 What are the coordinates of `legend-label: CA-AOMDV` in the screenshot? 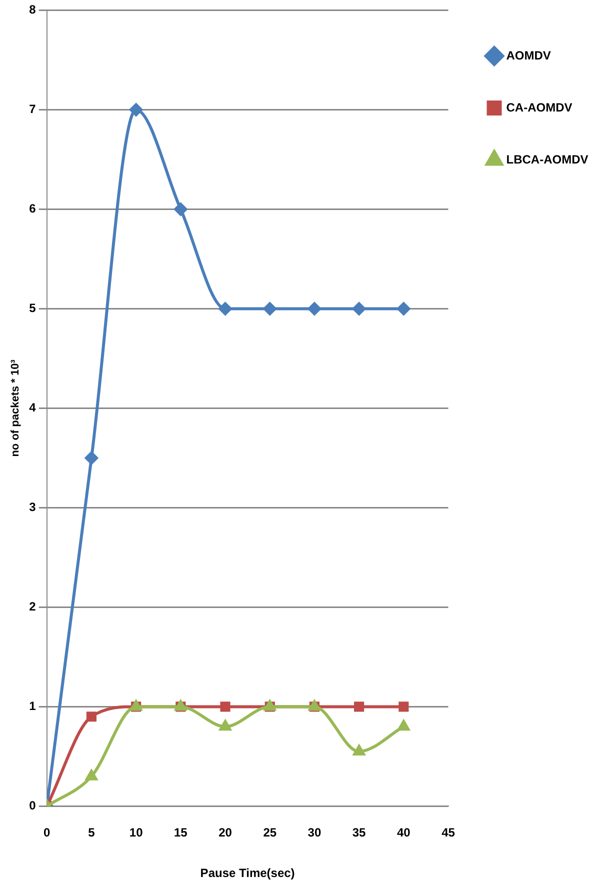 It's located at (539, 107).